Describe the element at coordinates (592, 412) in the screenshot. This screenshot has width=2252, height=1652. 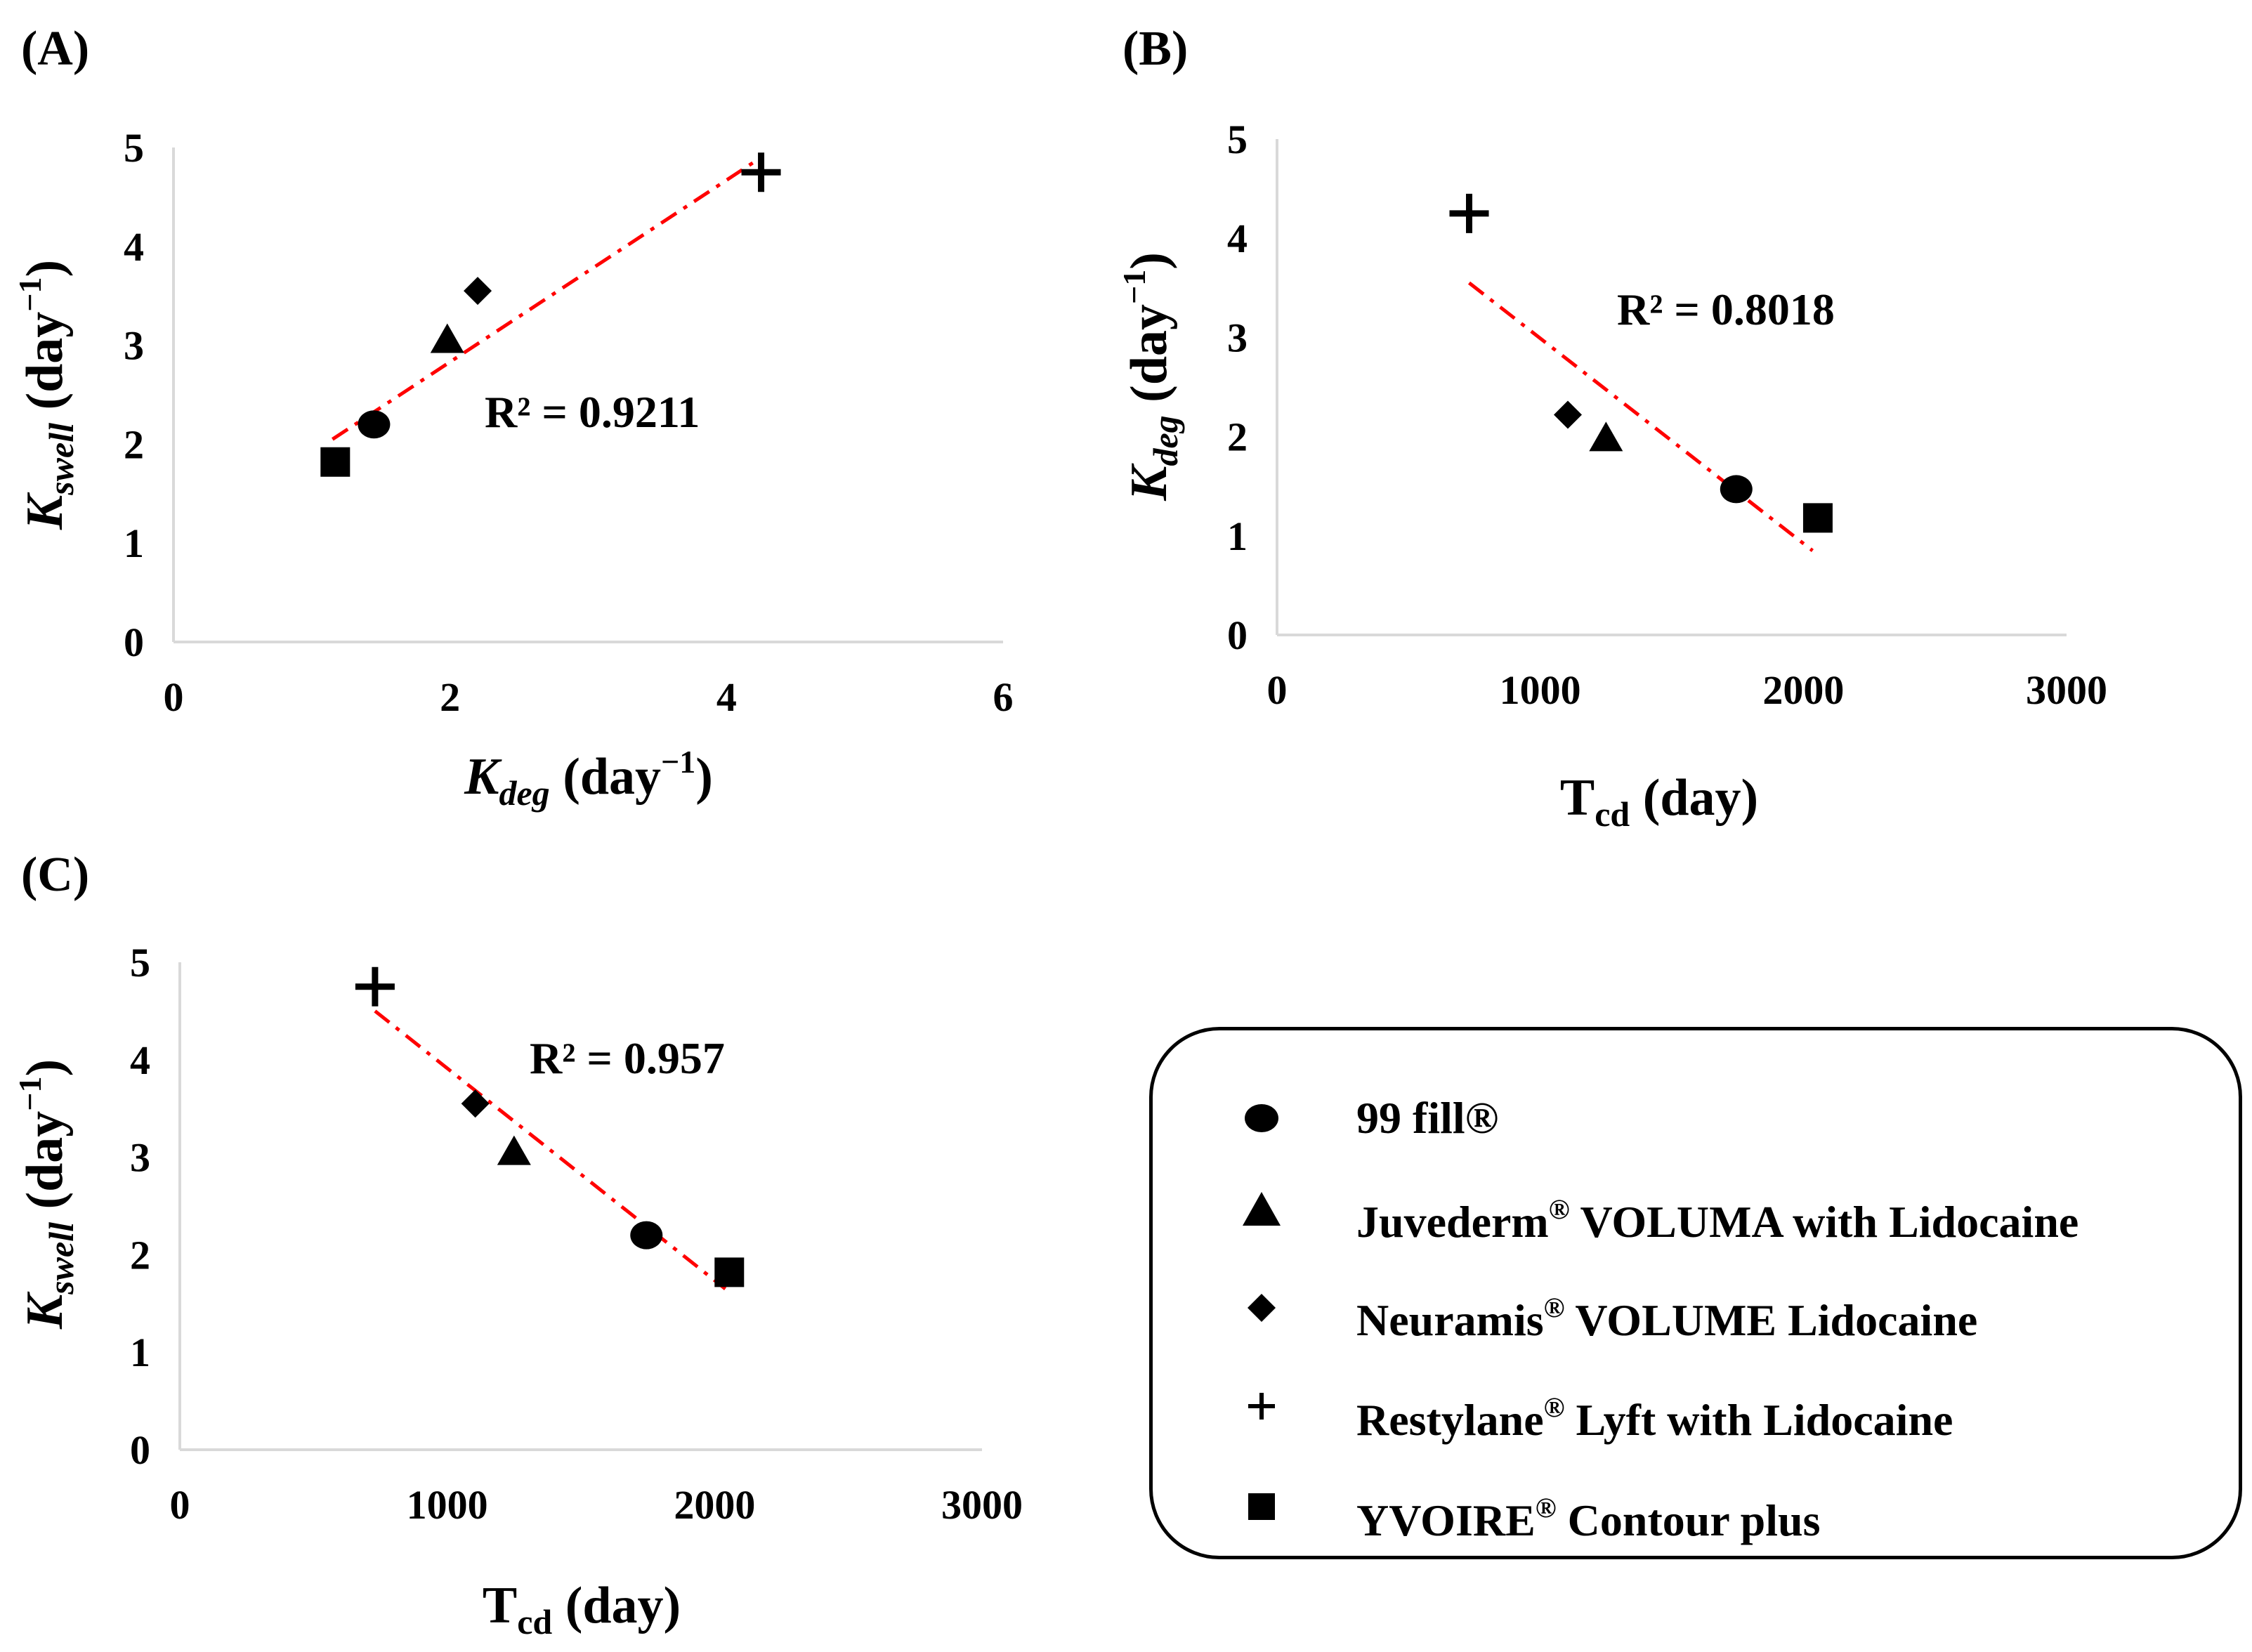
I see `r-squared-label: R² = 0.9211` at that location.